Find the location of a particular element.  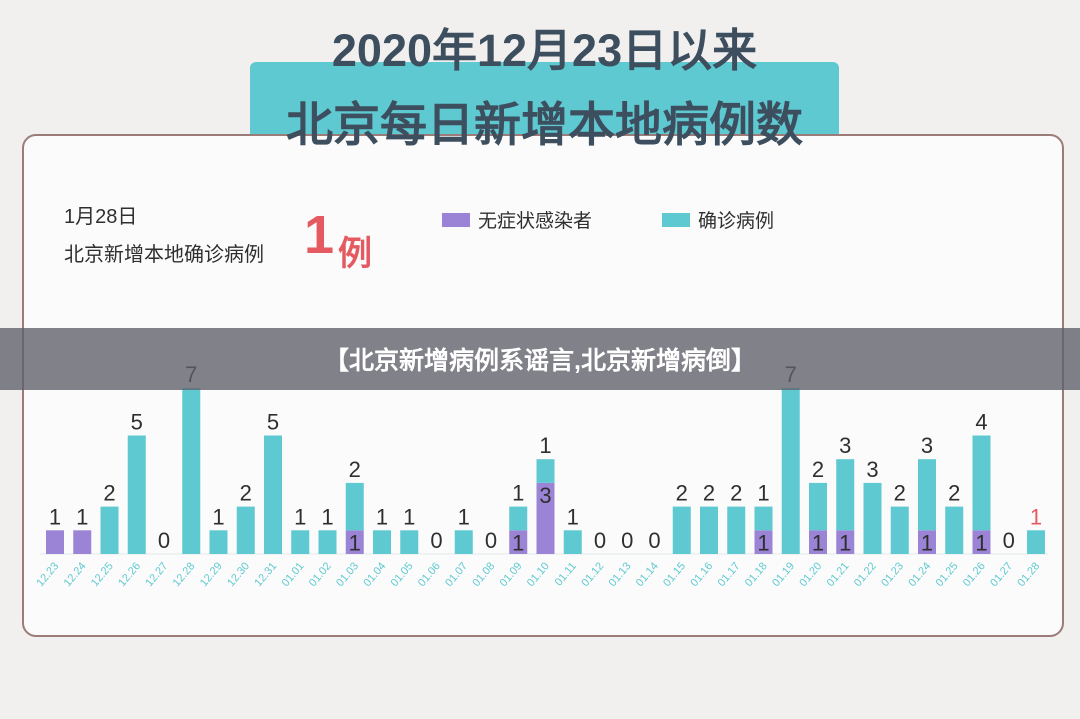

tick-label-01.08: 01.08 is located at coordinates (483, 574).